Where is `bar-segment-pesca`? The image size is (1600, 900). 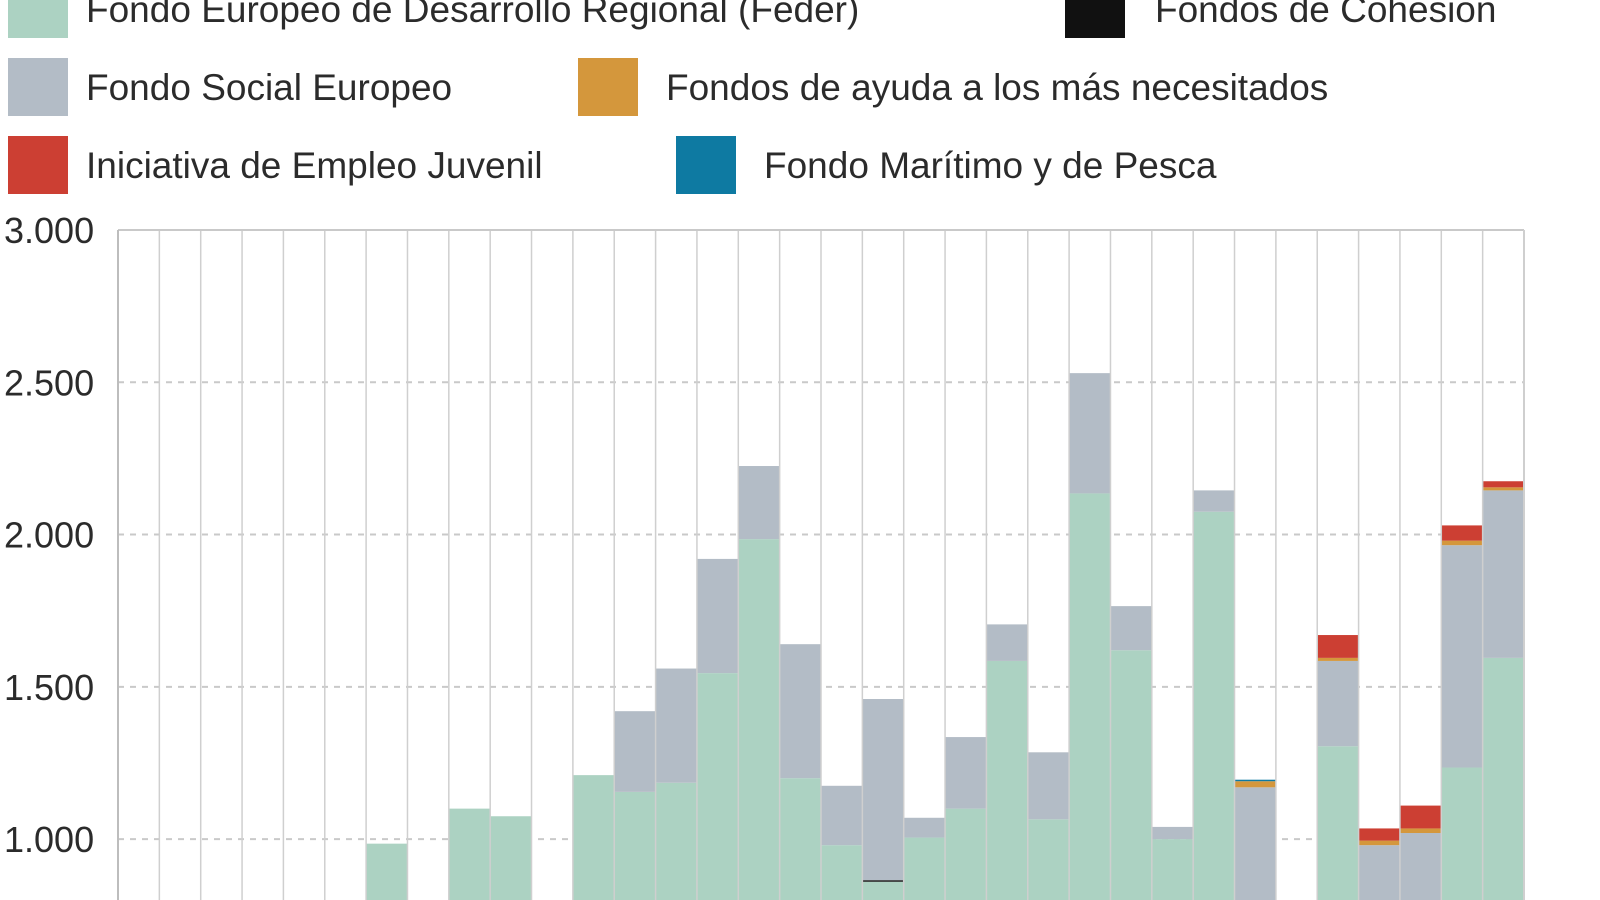 bar-segment-pesca is located at coordinates (1255, 780).